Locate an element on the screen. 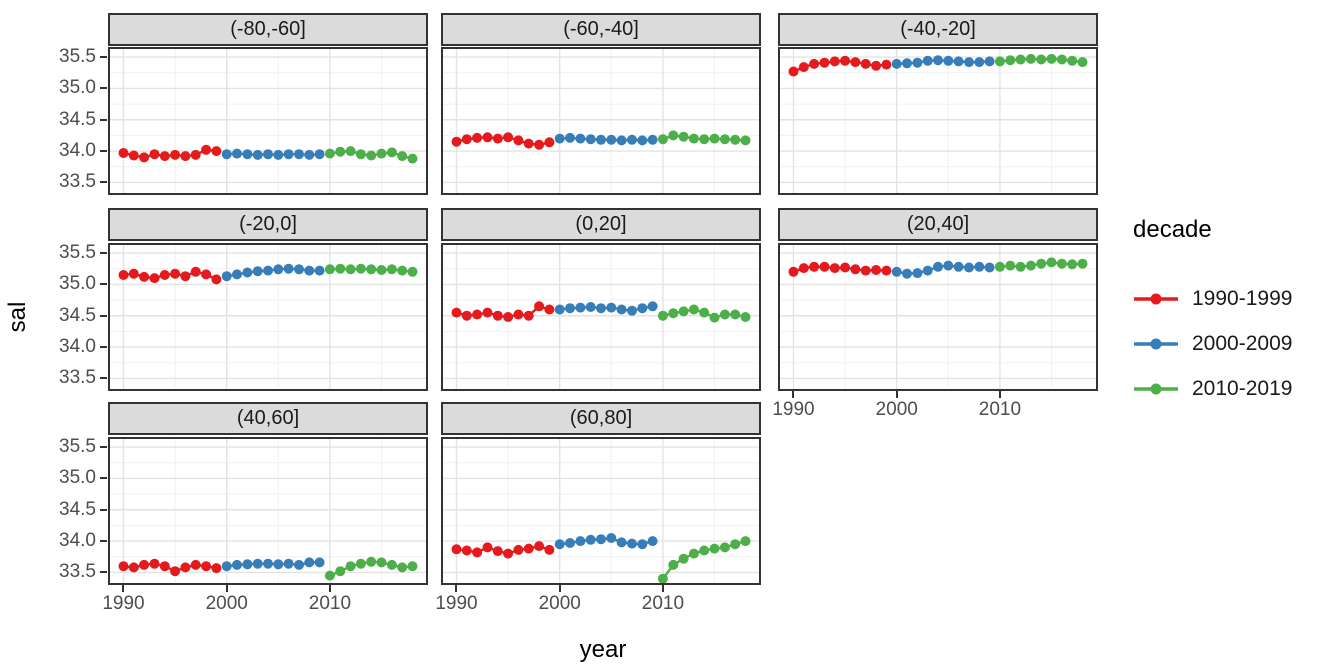 This screenshot has height=672, width=1344. y-tick-label: 34.0 is located at coordinates (77, 541).